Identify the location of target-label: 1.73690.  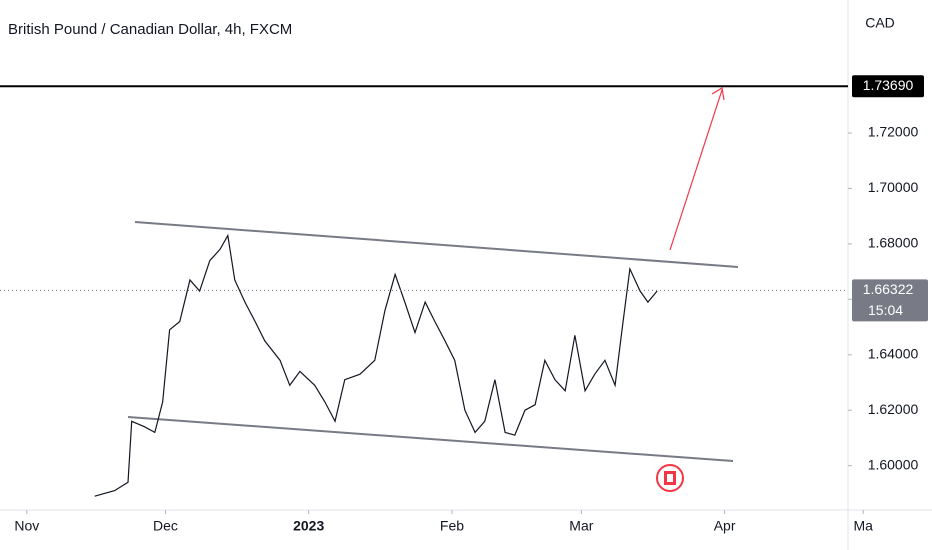
(888, 85).